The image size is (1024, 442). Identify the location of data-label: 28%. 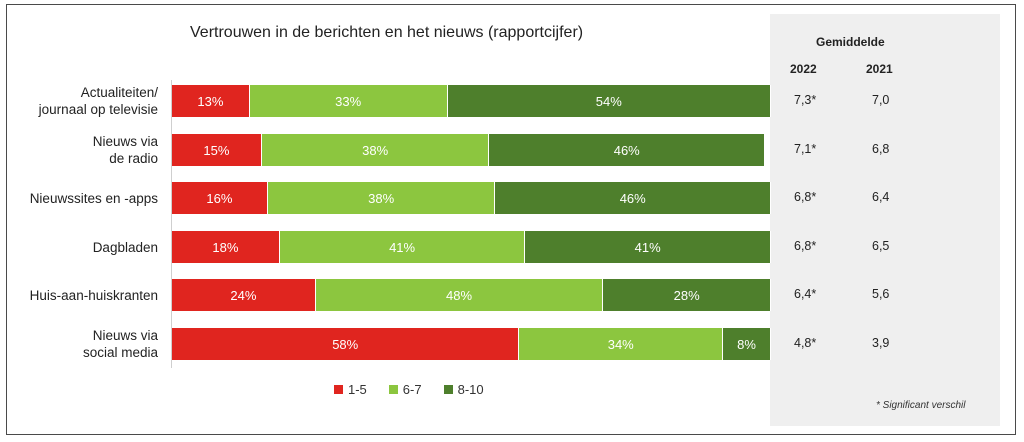
(686, 295).